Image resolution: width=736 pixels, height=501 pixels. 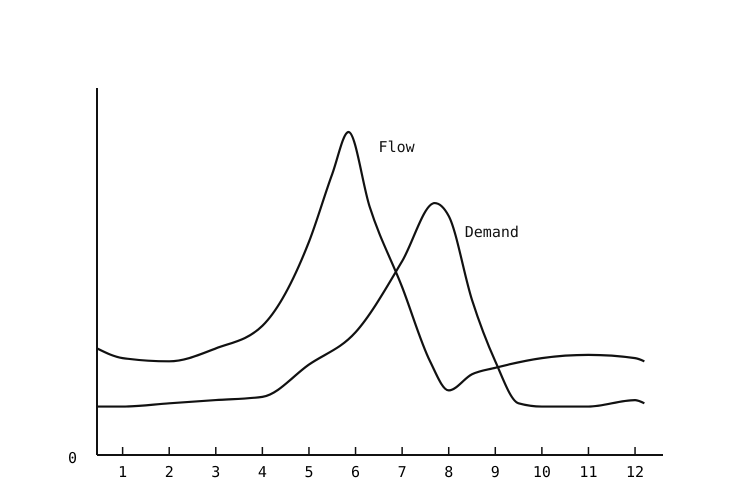 I want to click on x-tick-label: 11, so click(x=588, y=472).